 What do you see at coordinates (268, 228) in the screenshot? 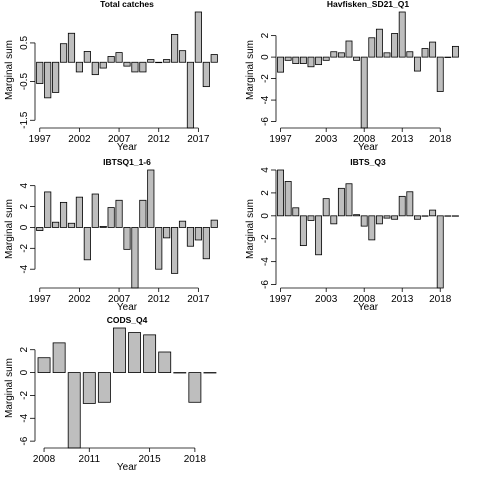
I see `y-axis: -6 -4 -2 0 2 4` at bounding box center [268, 228].